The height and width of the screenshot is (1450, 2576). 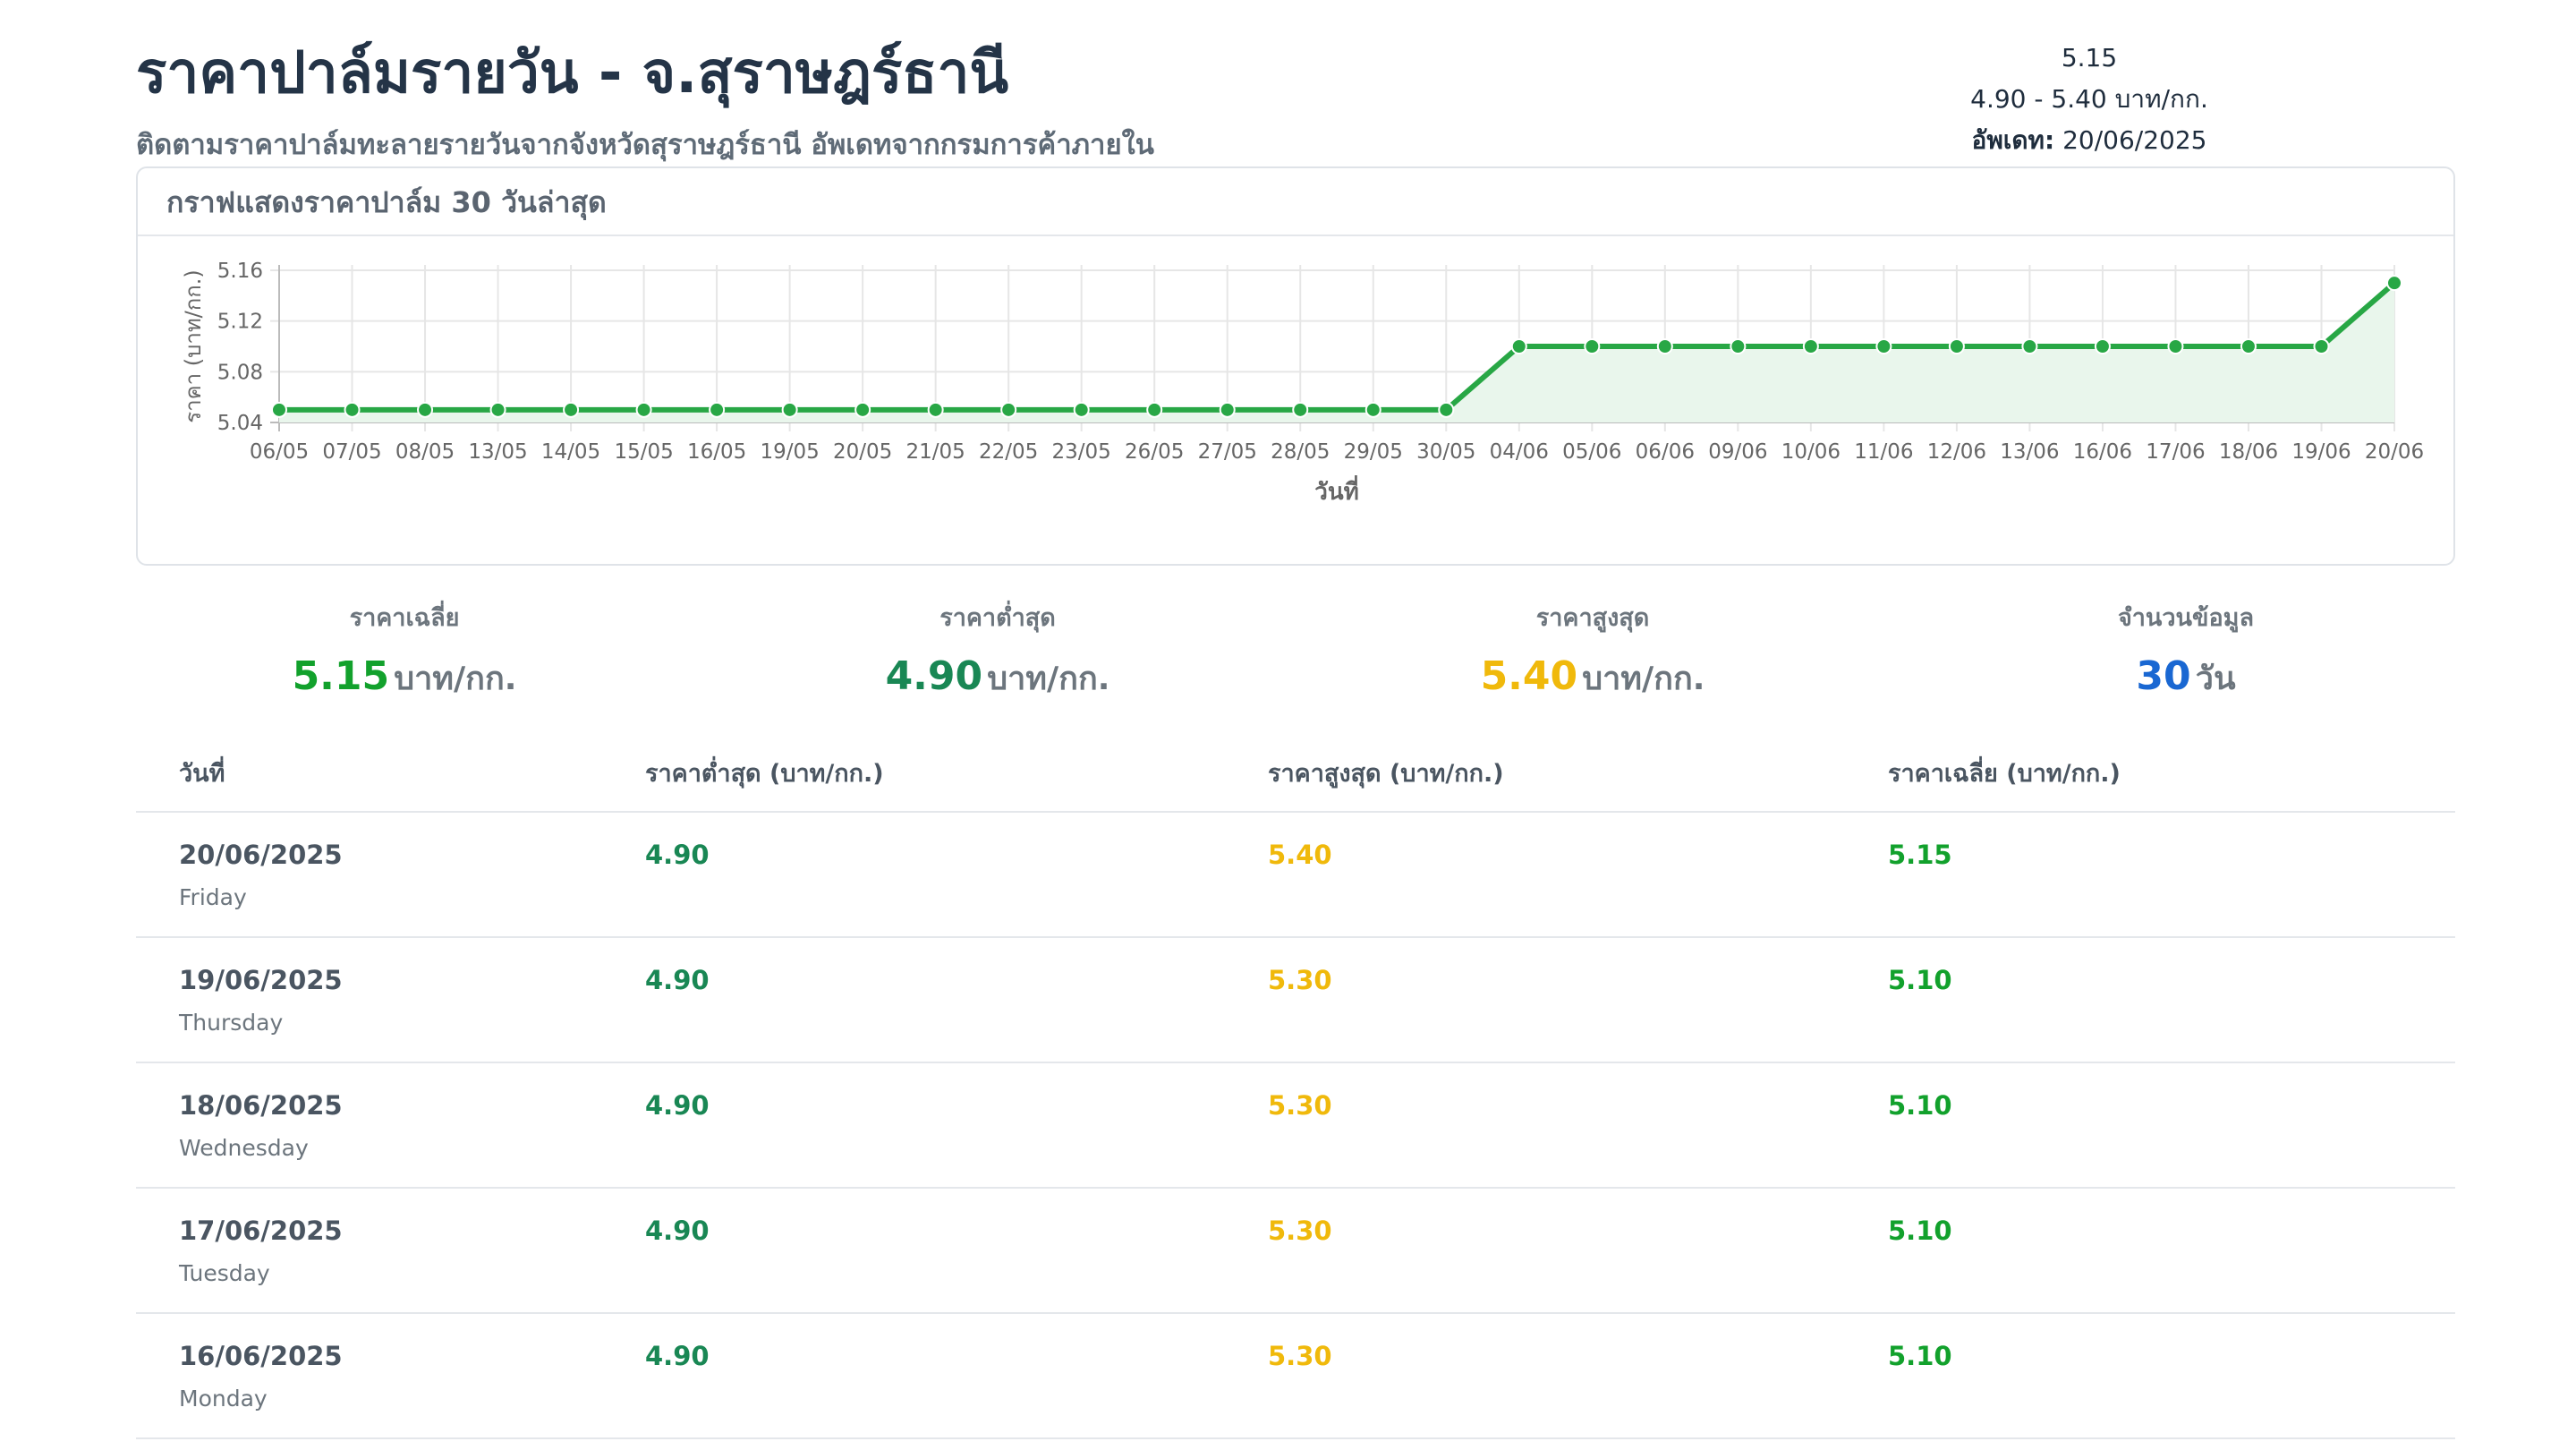 I want to click on x-axis-title: วันที่, so click(x=1336, y=490).